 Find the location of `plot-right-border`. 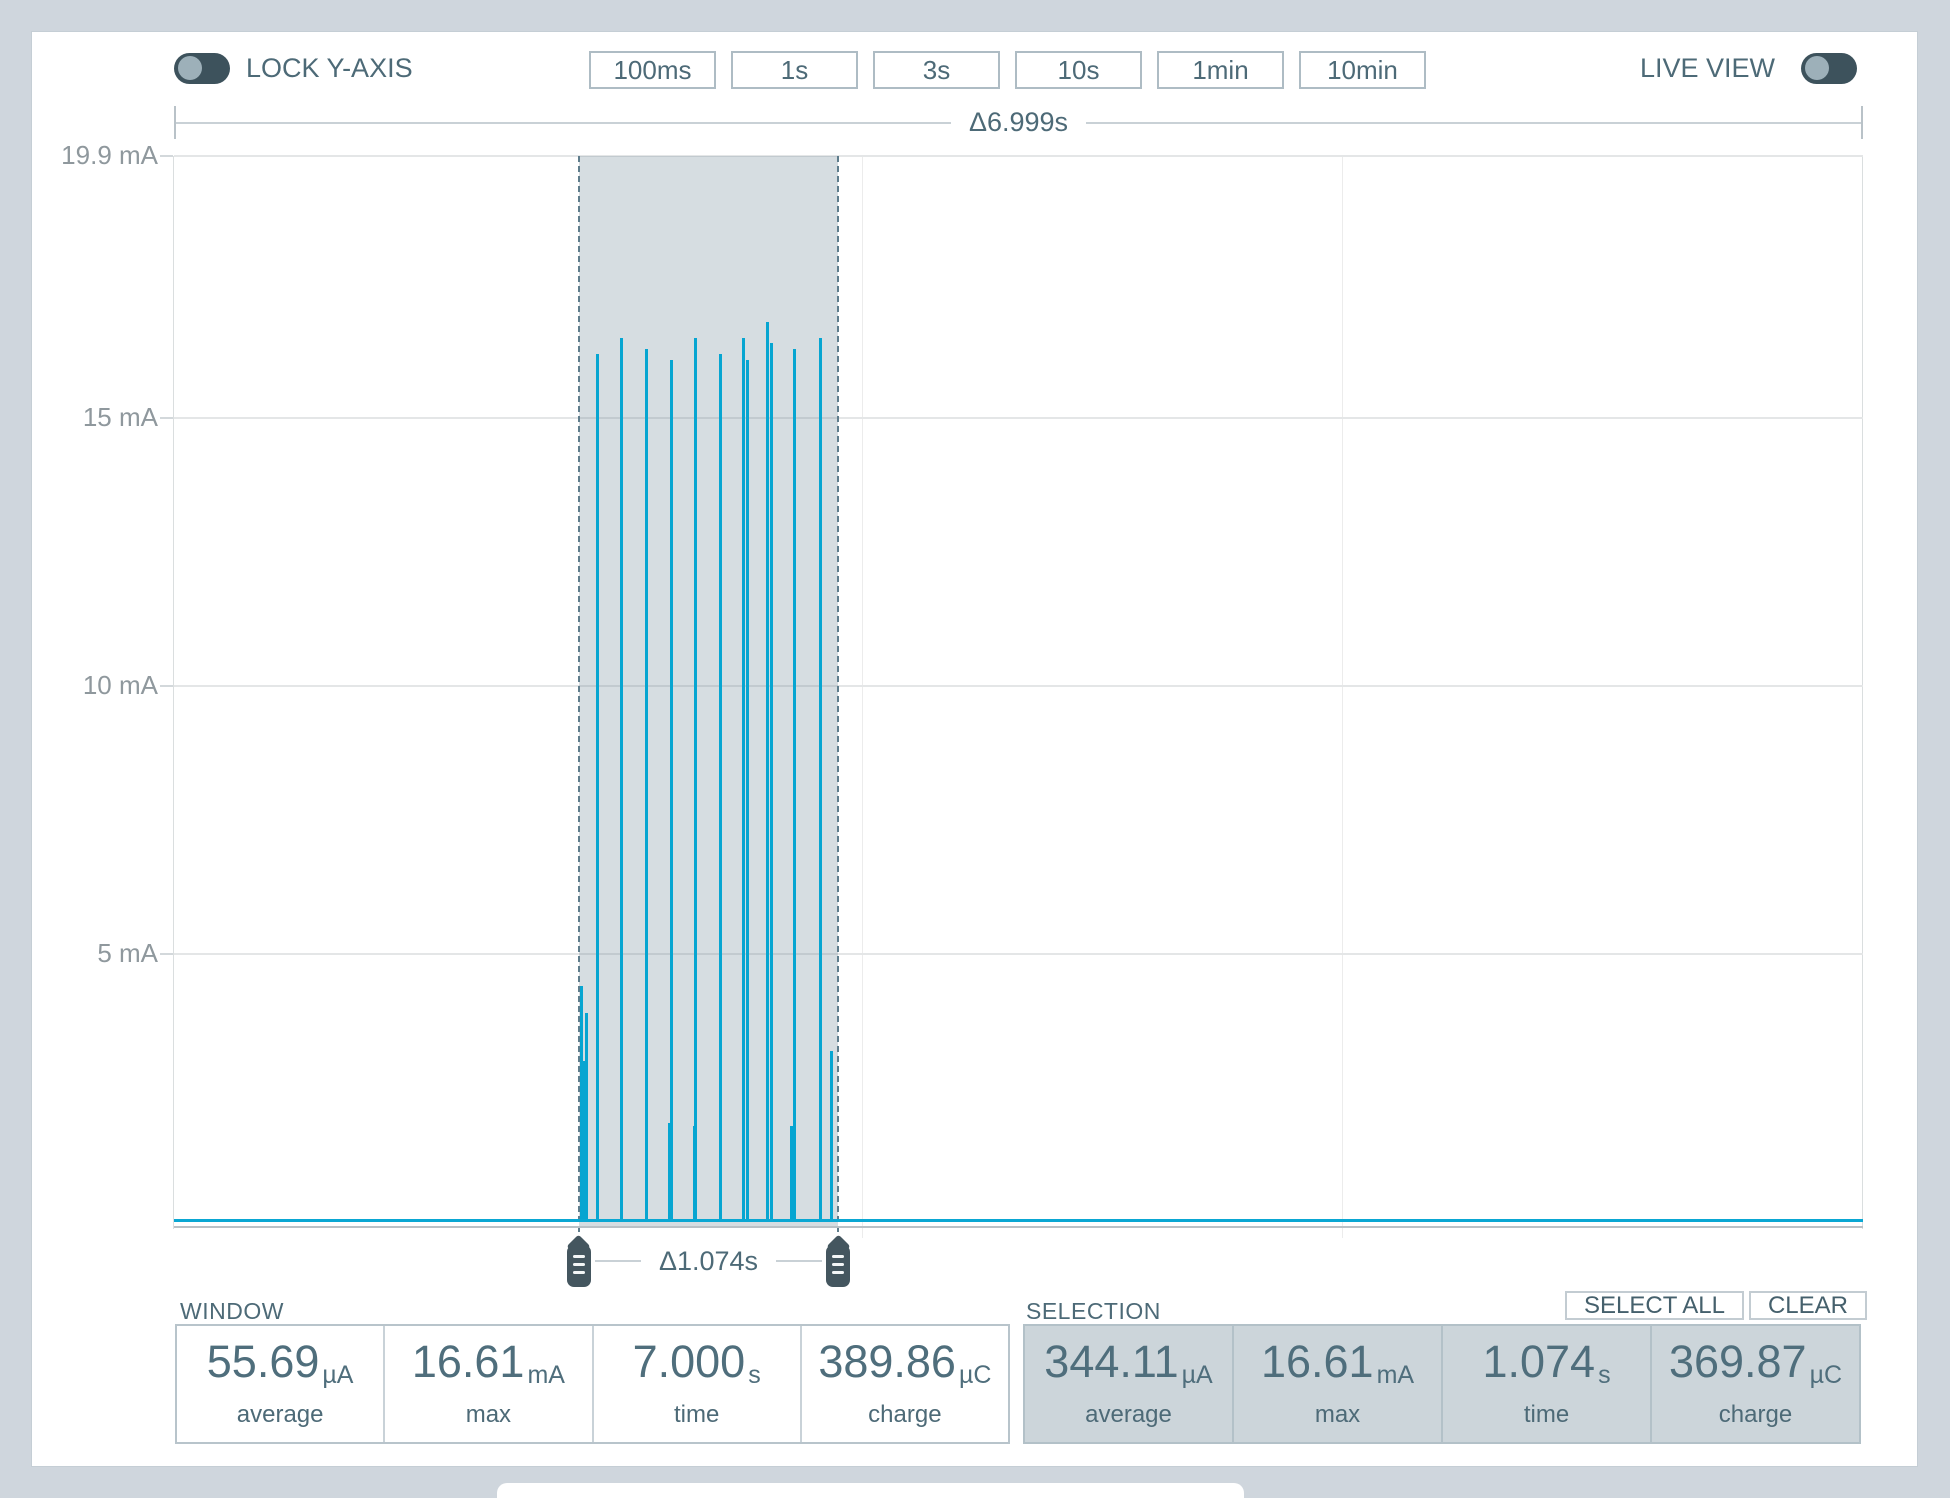

plot-right-border is located at coordinates (1862, 692).